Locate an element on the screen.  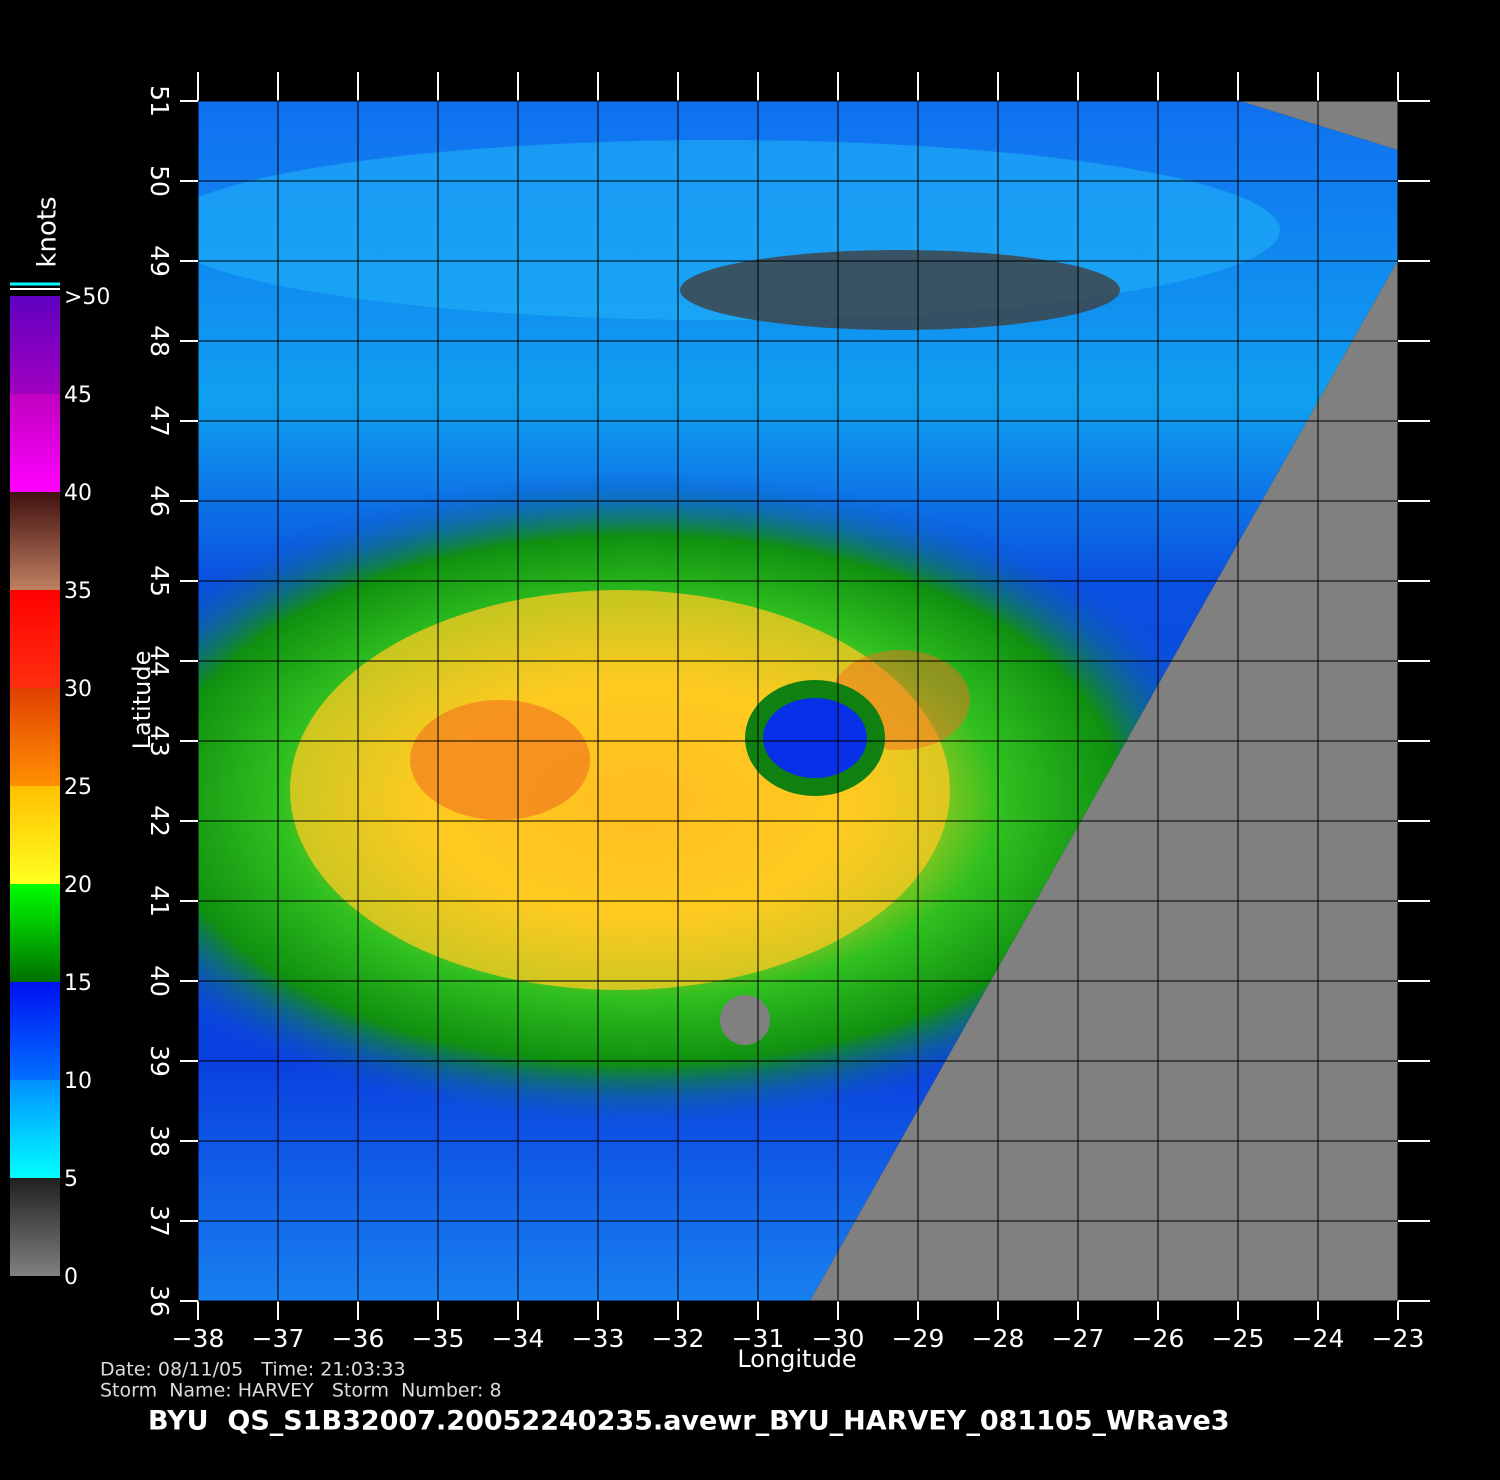
x-tick-label: −23 is located at coordinates (1398, 1338).